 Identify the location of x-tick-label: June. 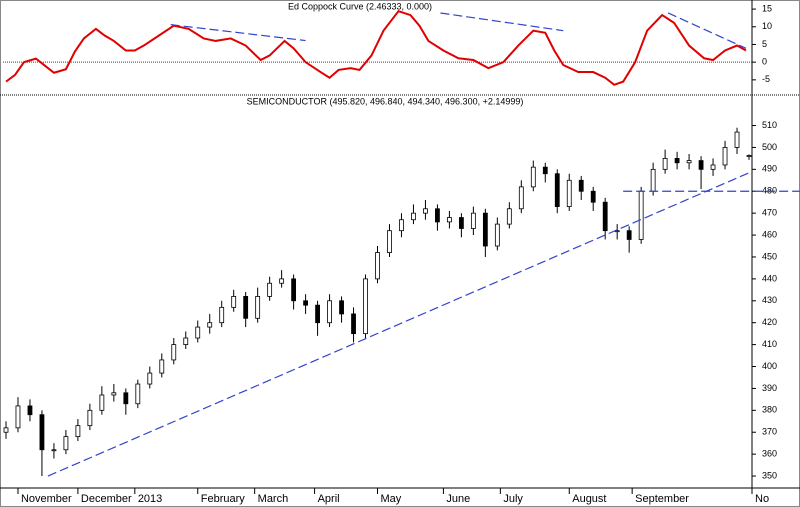
(458, 499).